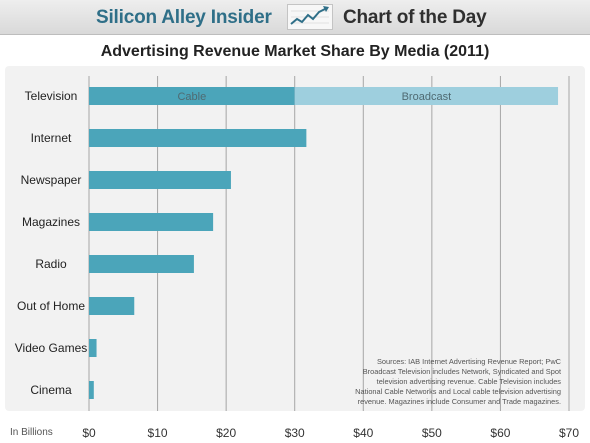 The width and height of the screenshot is (590, 443). What do you see at coordinates (226, 433) in the screenshot?
I see `x-tick-label: $20` at bounding box center [226, 433].